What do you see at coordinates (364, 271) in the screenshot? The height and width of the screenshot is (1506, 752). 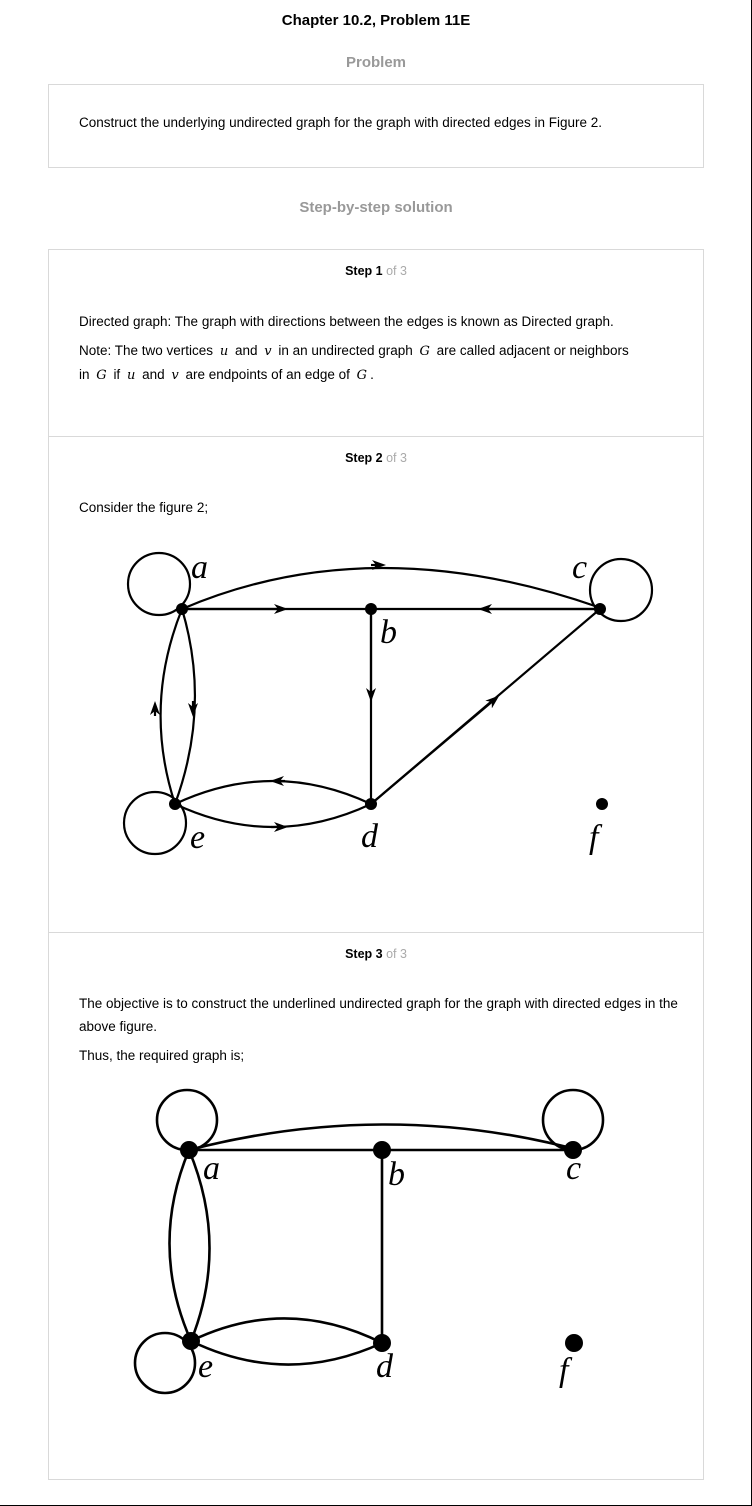 I see `step-1-label: Step 1` at bounding box center [364, 271].